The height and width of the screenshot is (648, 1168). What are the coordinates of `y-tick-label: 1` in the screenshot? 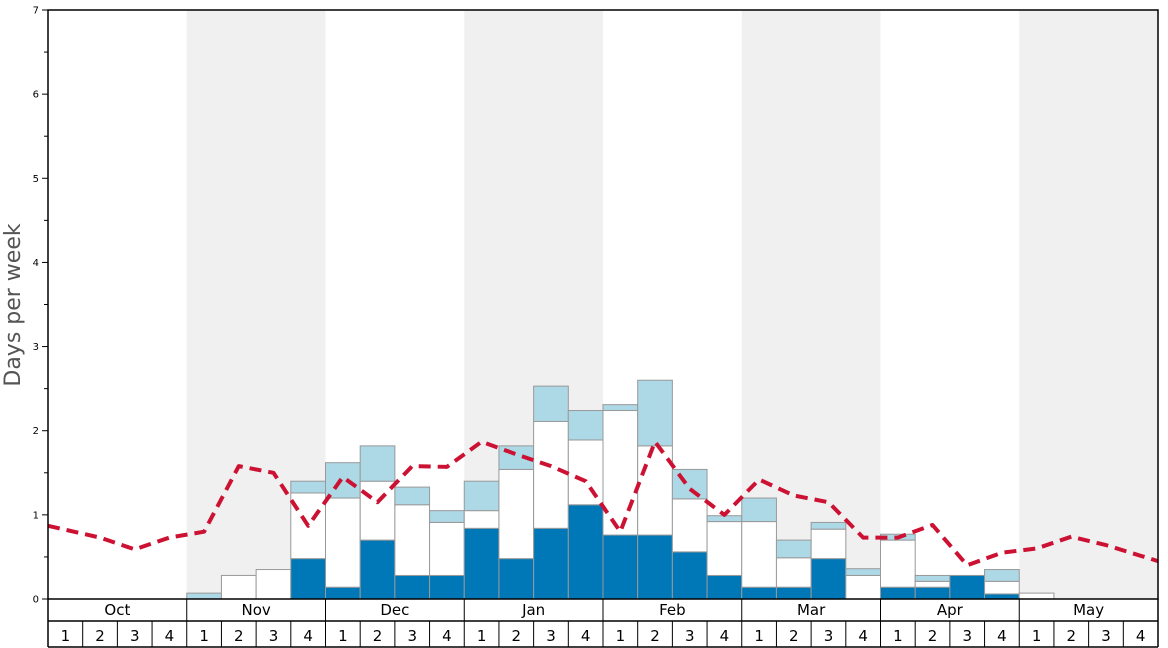 It's located at (36, 515).